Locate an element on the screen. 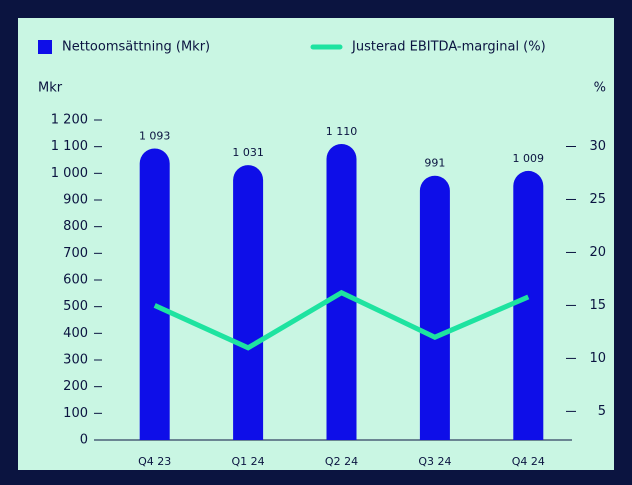 Image resolution: width=632 pixels, height=485 pixels. y2-tick-label: 25 is located at coordinates (597, 199).